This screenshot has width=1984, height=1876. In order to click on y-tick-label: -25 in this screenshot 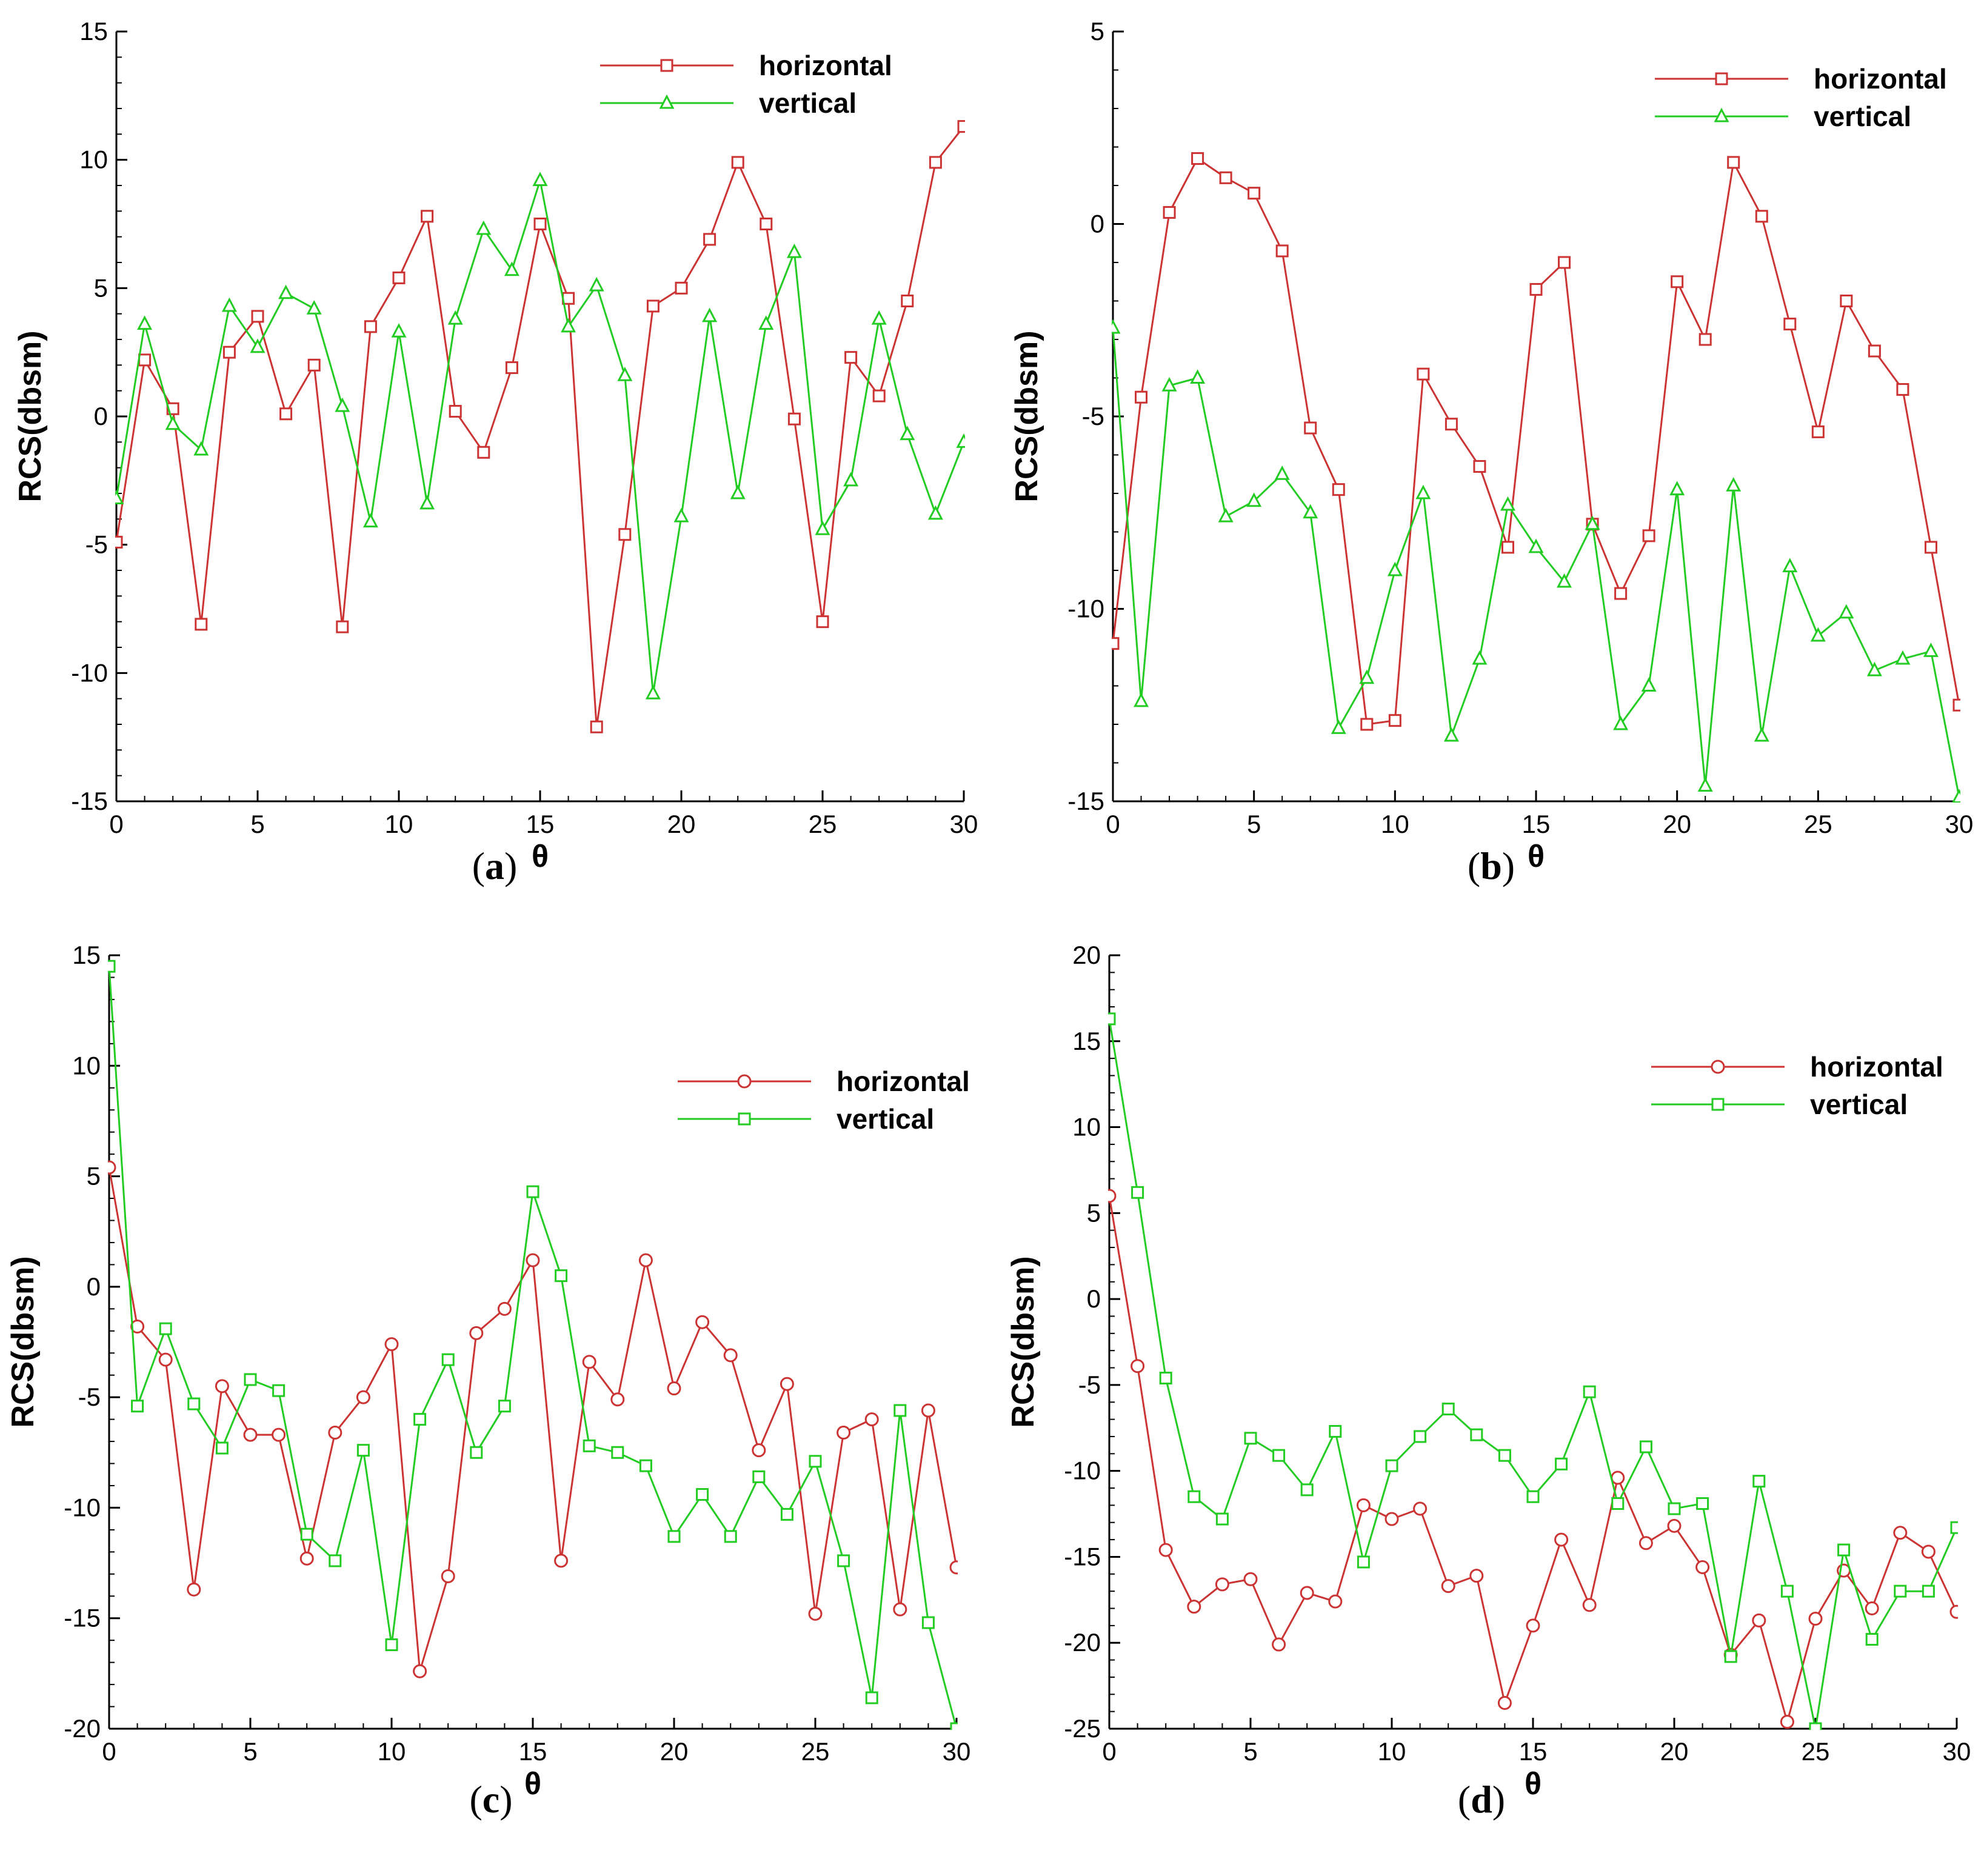, I will do `click(1082, 1729)`.